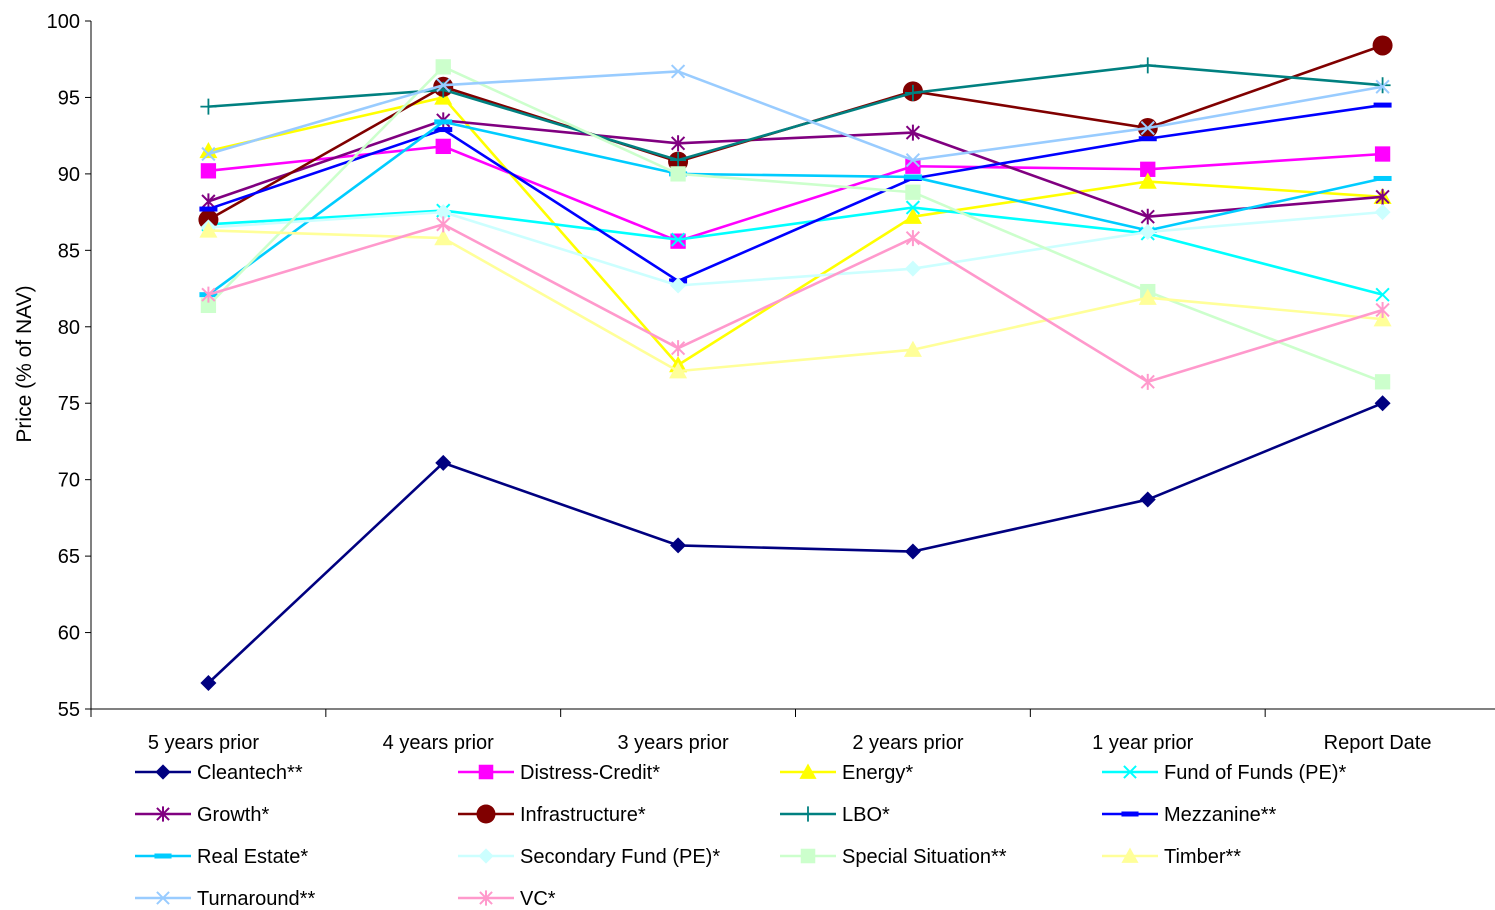  What do you see at coordinates (1224, 773) in the screenshot?
I see `legend-item: Fund of Funds (PE)*` at bounding box center [1224, 773].